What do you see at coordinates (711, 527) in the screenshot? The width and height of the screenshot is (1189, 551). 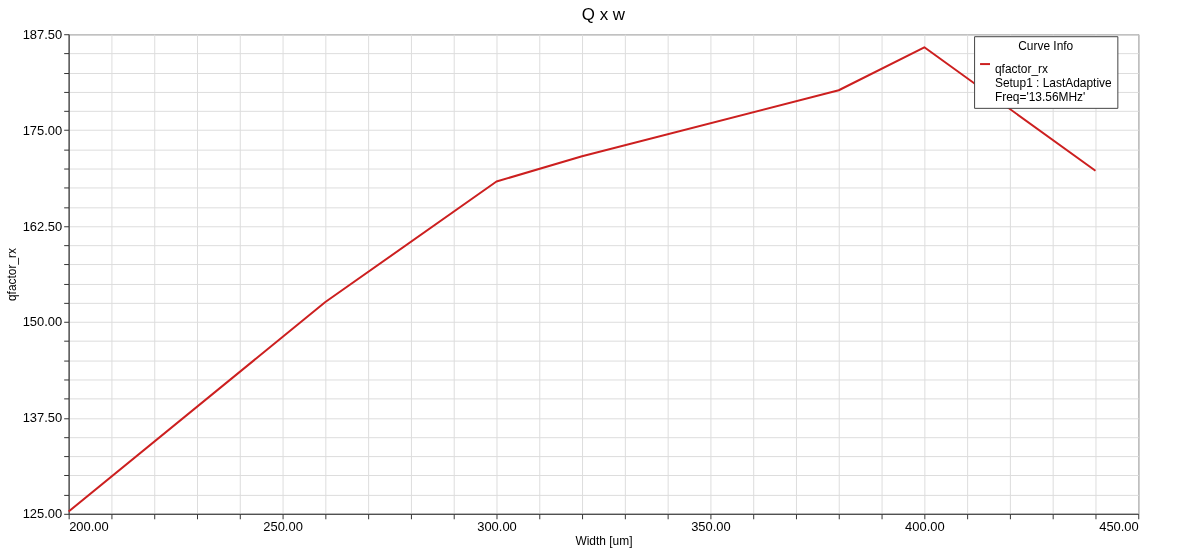 I see `x-tick-label: 350.00` at bounding box center [711, 527].